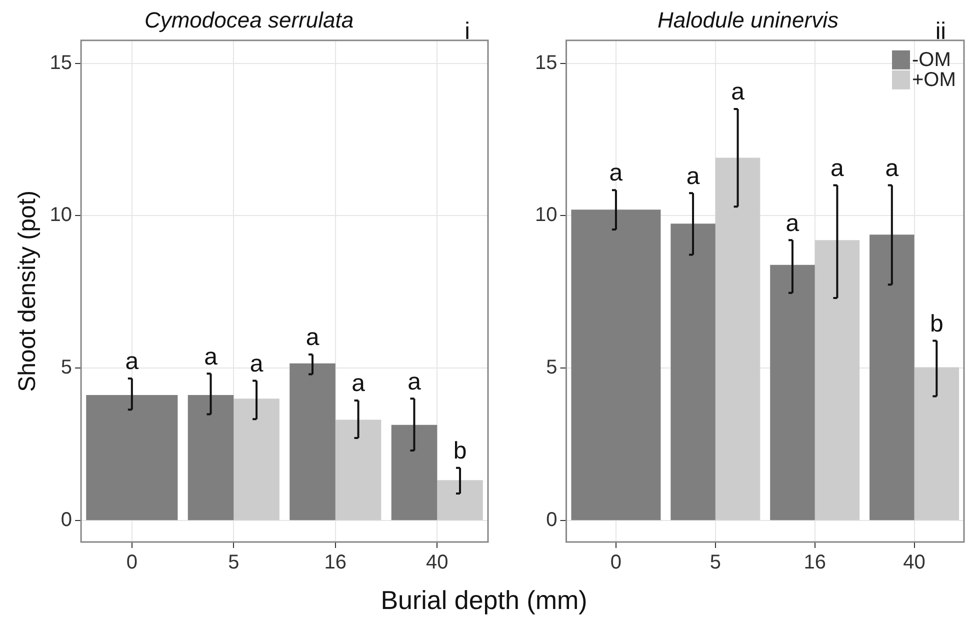  What do you see at coordinates (748, 19) in the screenshot?
I see `chart-title: Halodule uninervis` at bounding box center [748, 19].